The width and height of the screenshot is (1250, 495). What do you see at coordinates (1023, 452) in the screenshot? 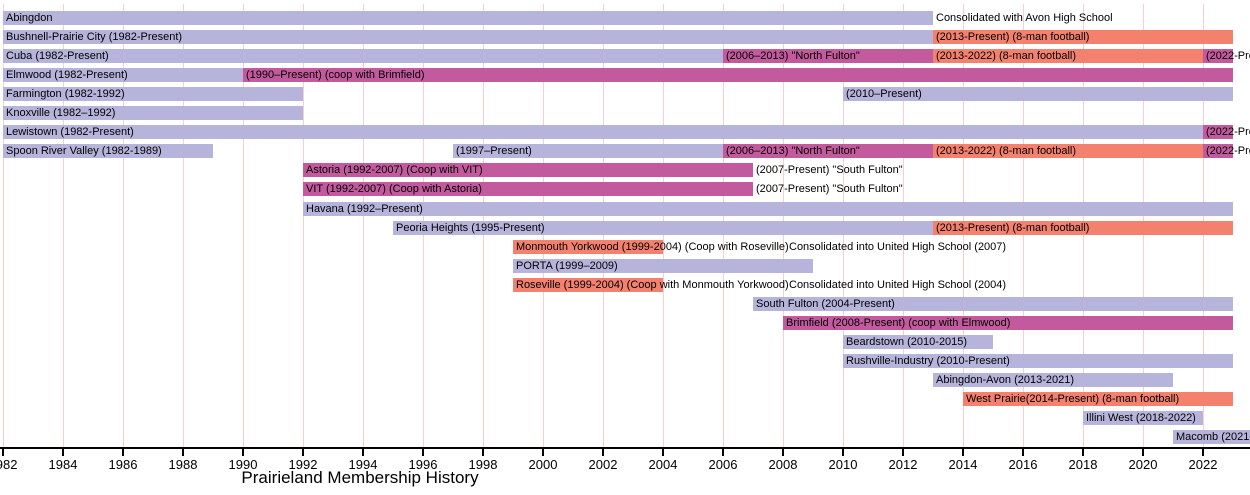
I see `tick-2016` at bounding box center [1023, 452].